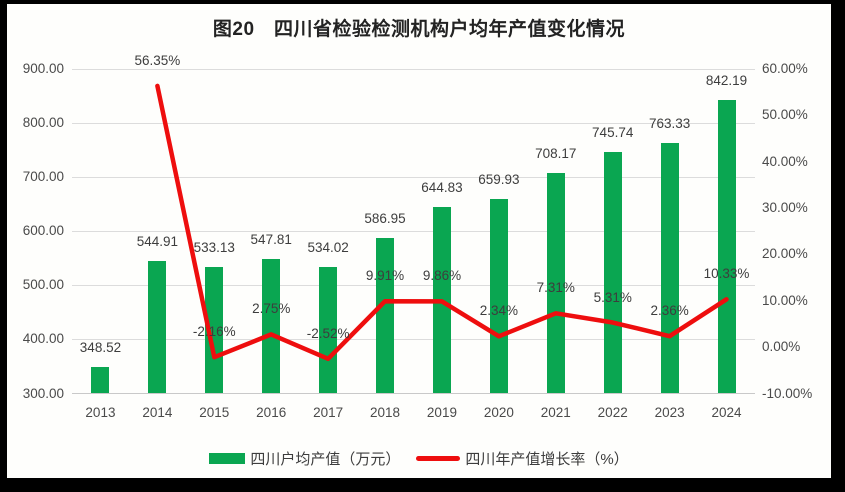 This screenshot has width=845, height=492. I want to click on right-axis-tick-label: 60.00%, so click(785, 68).